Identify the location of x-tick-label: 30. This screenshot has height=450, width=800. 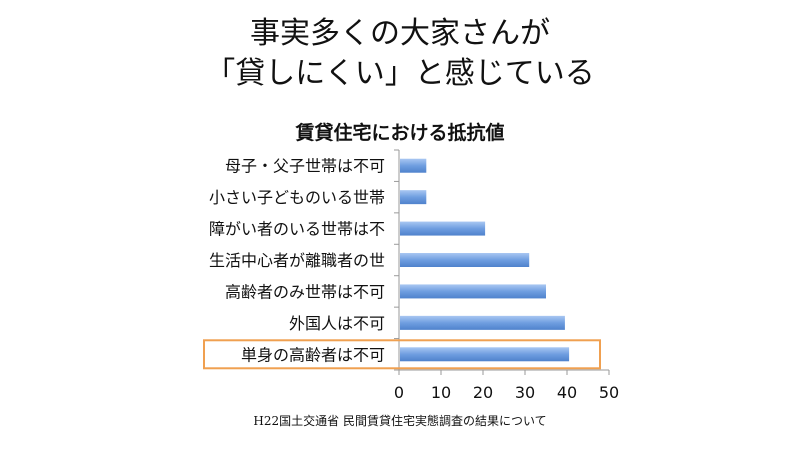
(525, 392).